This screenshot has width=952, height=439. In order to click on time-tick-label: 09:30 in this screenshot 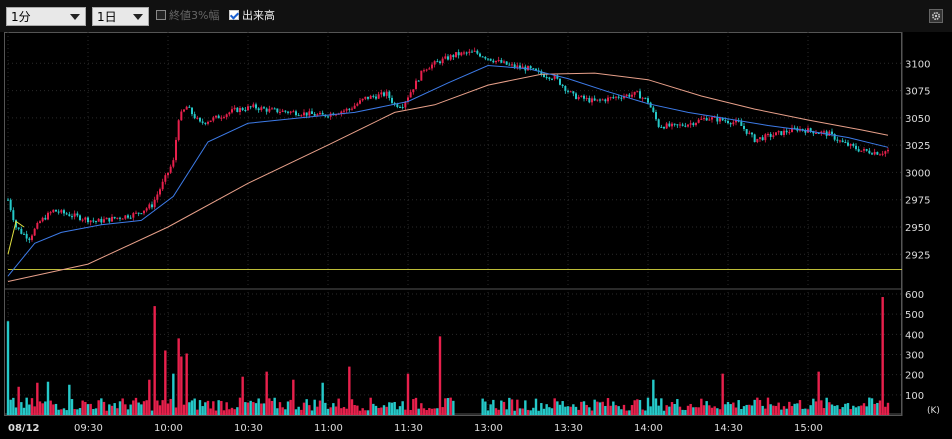, I will do `click(88, 428)`.